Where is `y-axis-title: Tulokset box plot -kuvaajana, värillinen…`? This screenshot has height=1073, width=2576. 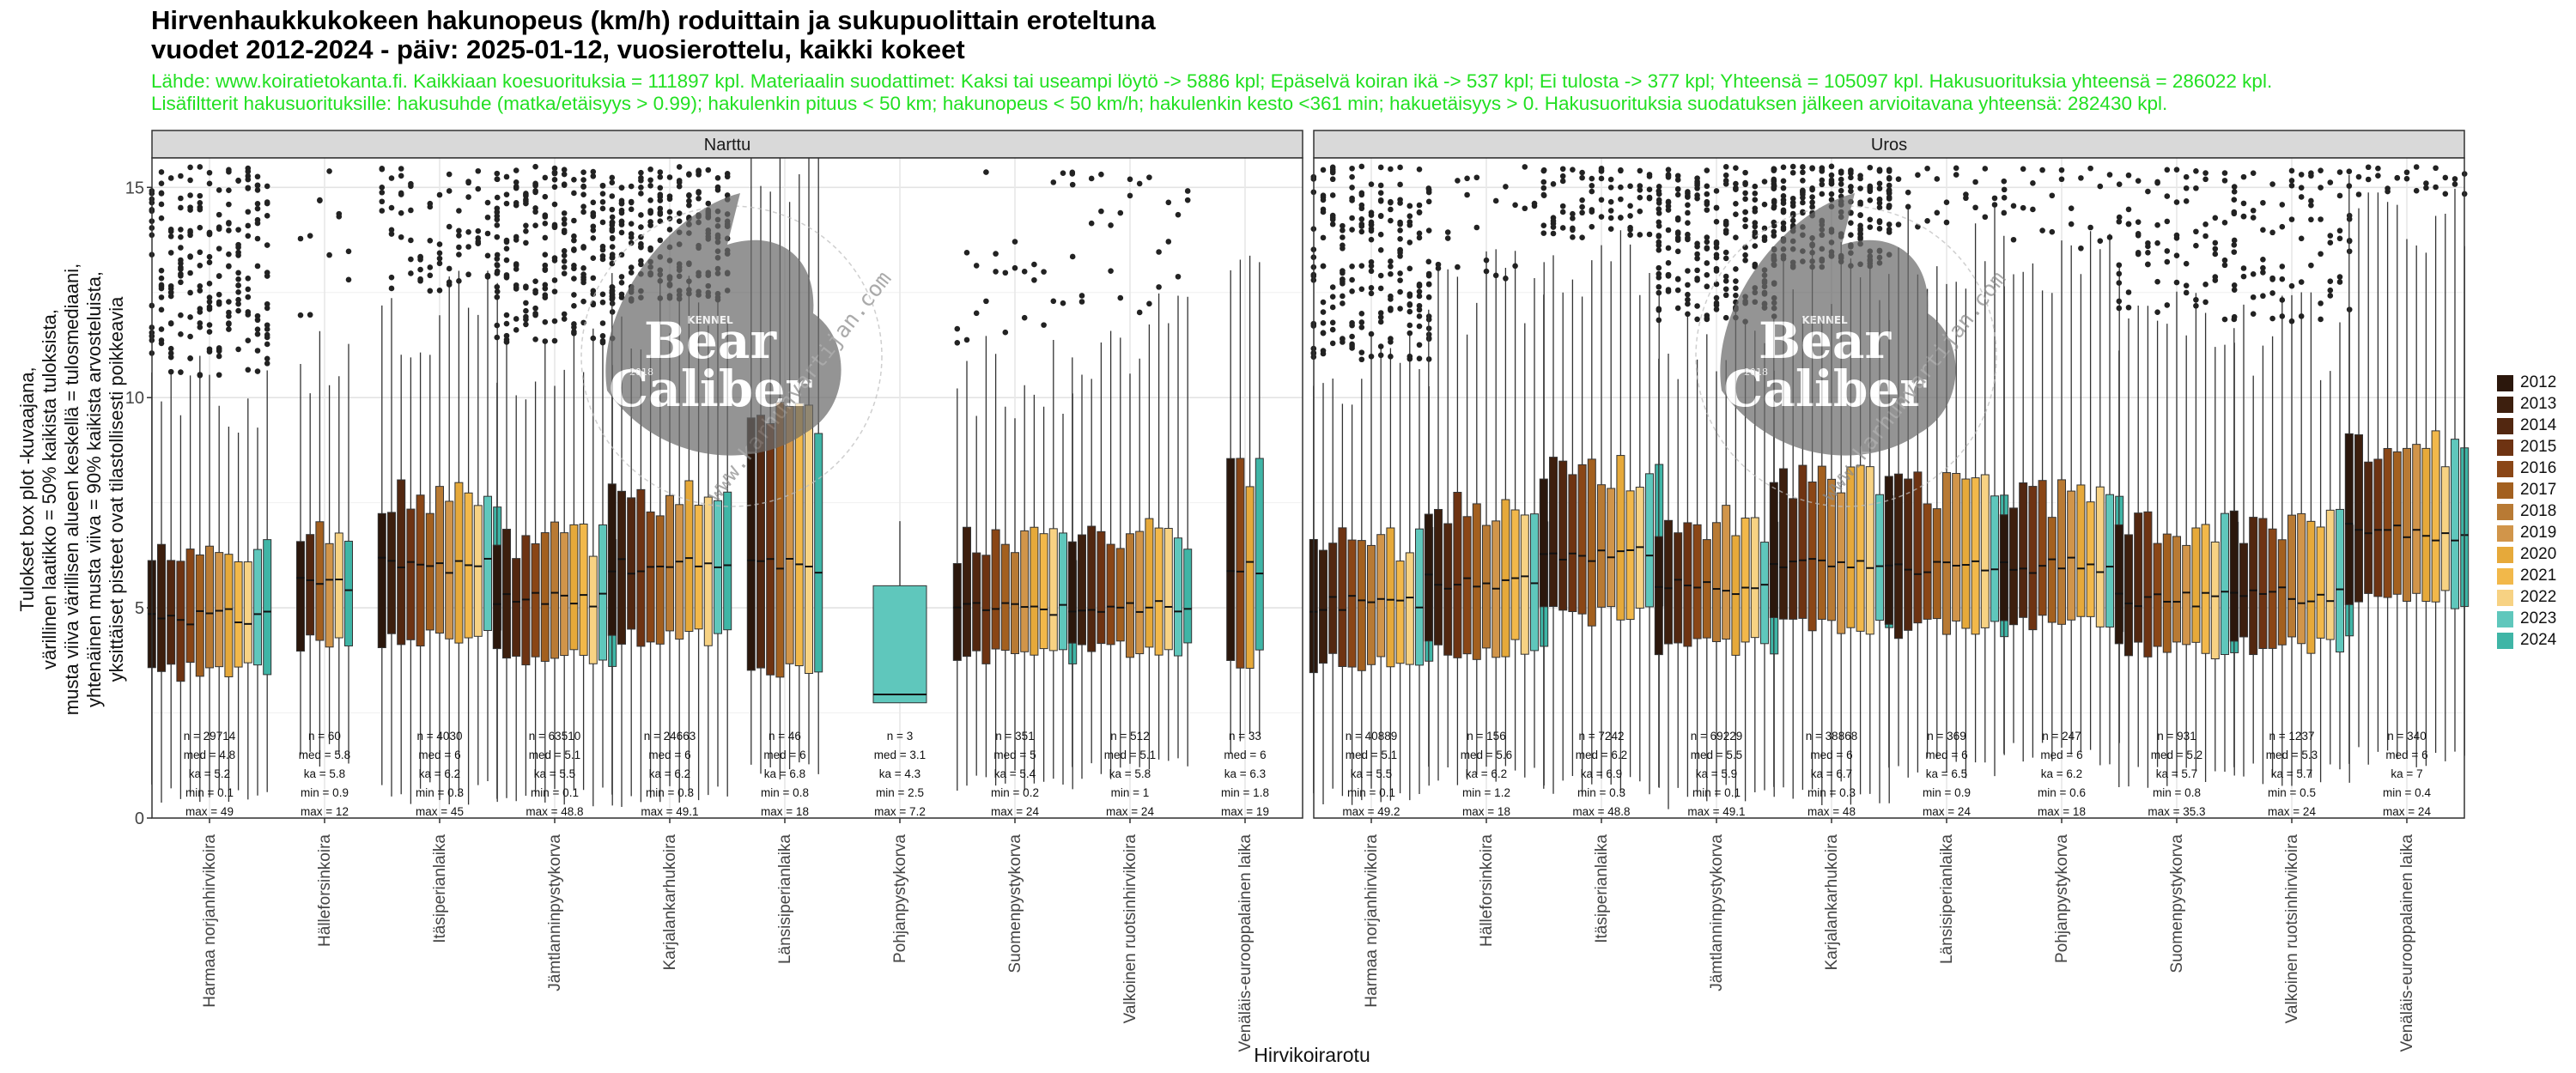 y-axis-title: Tulokset box plot -kuvaajana, värillinen… is located at coordinates (82, 489).